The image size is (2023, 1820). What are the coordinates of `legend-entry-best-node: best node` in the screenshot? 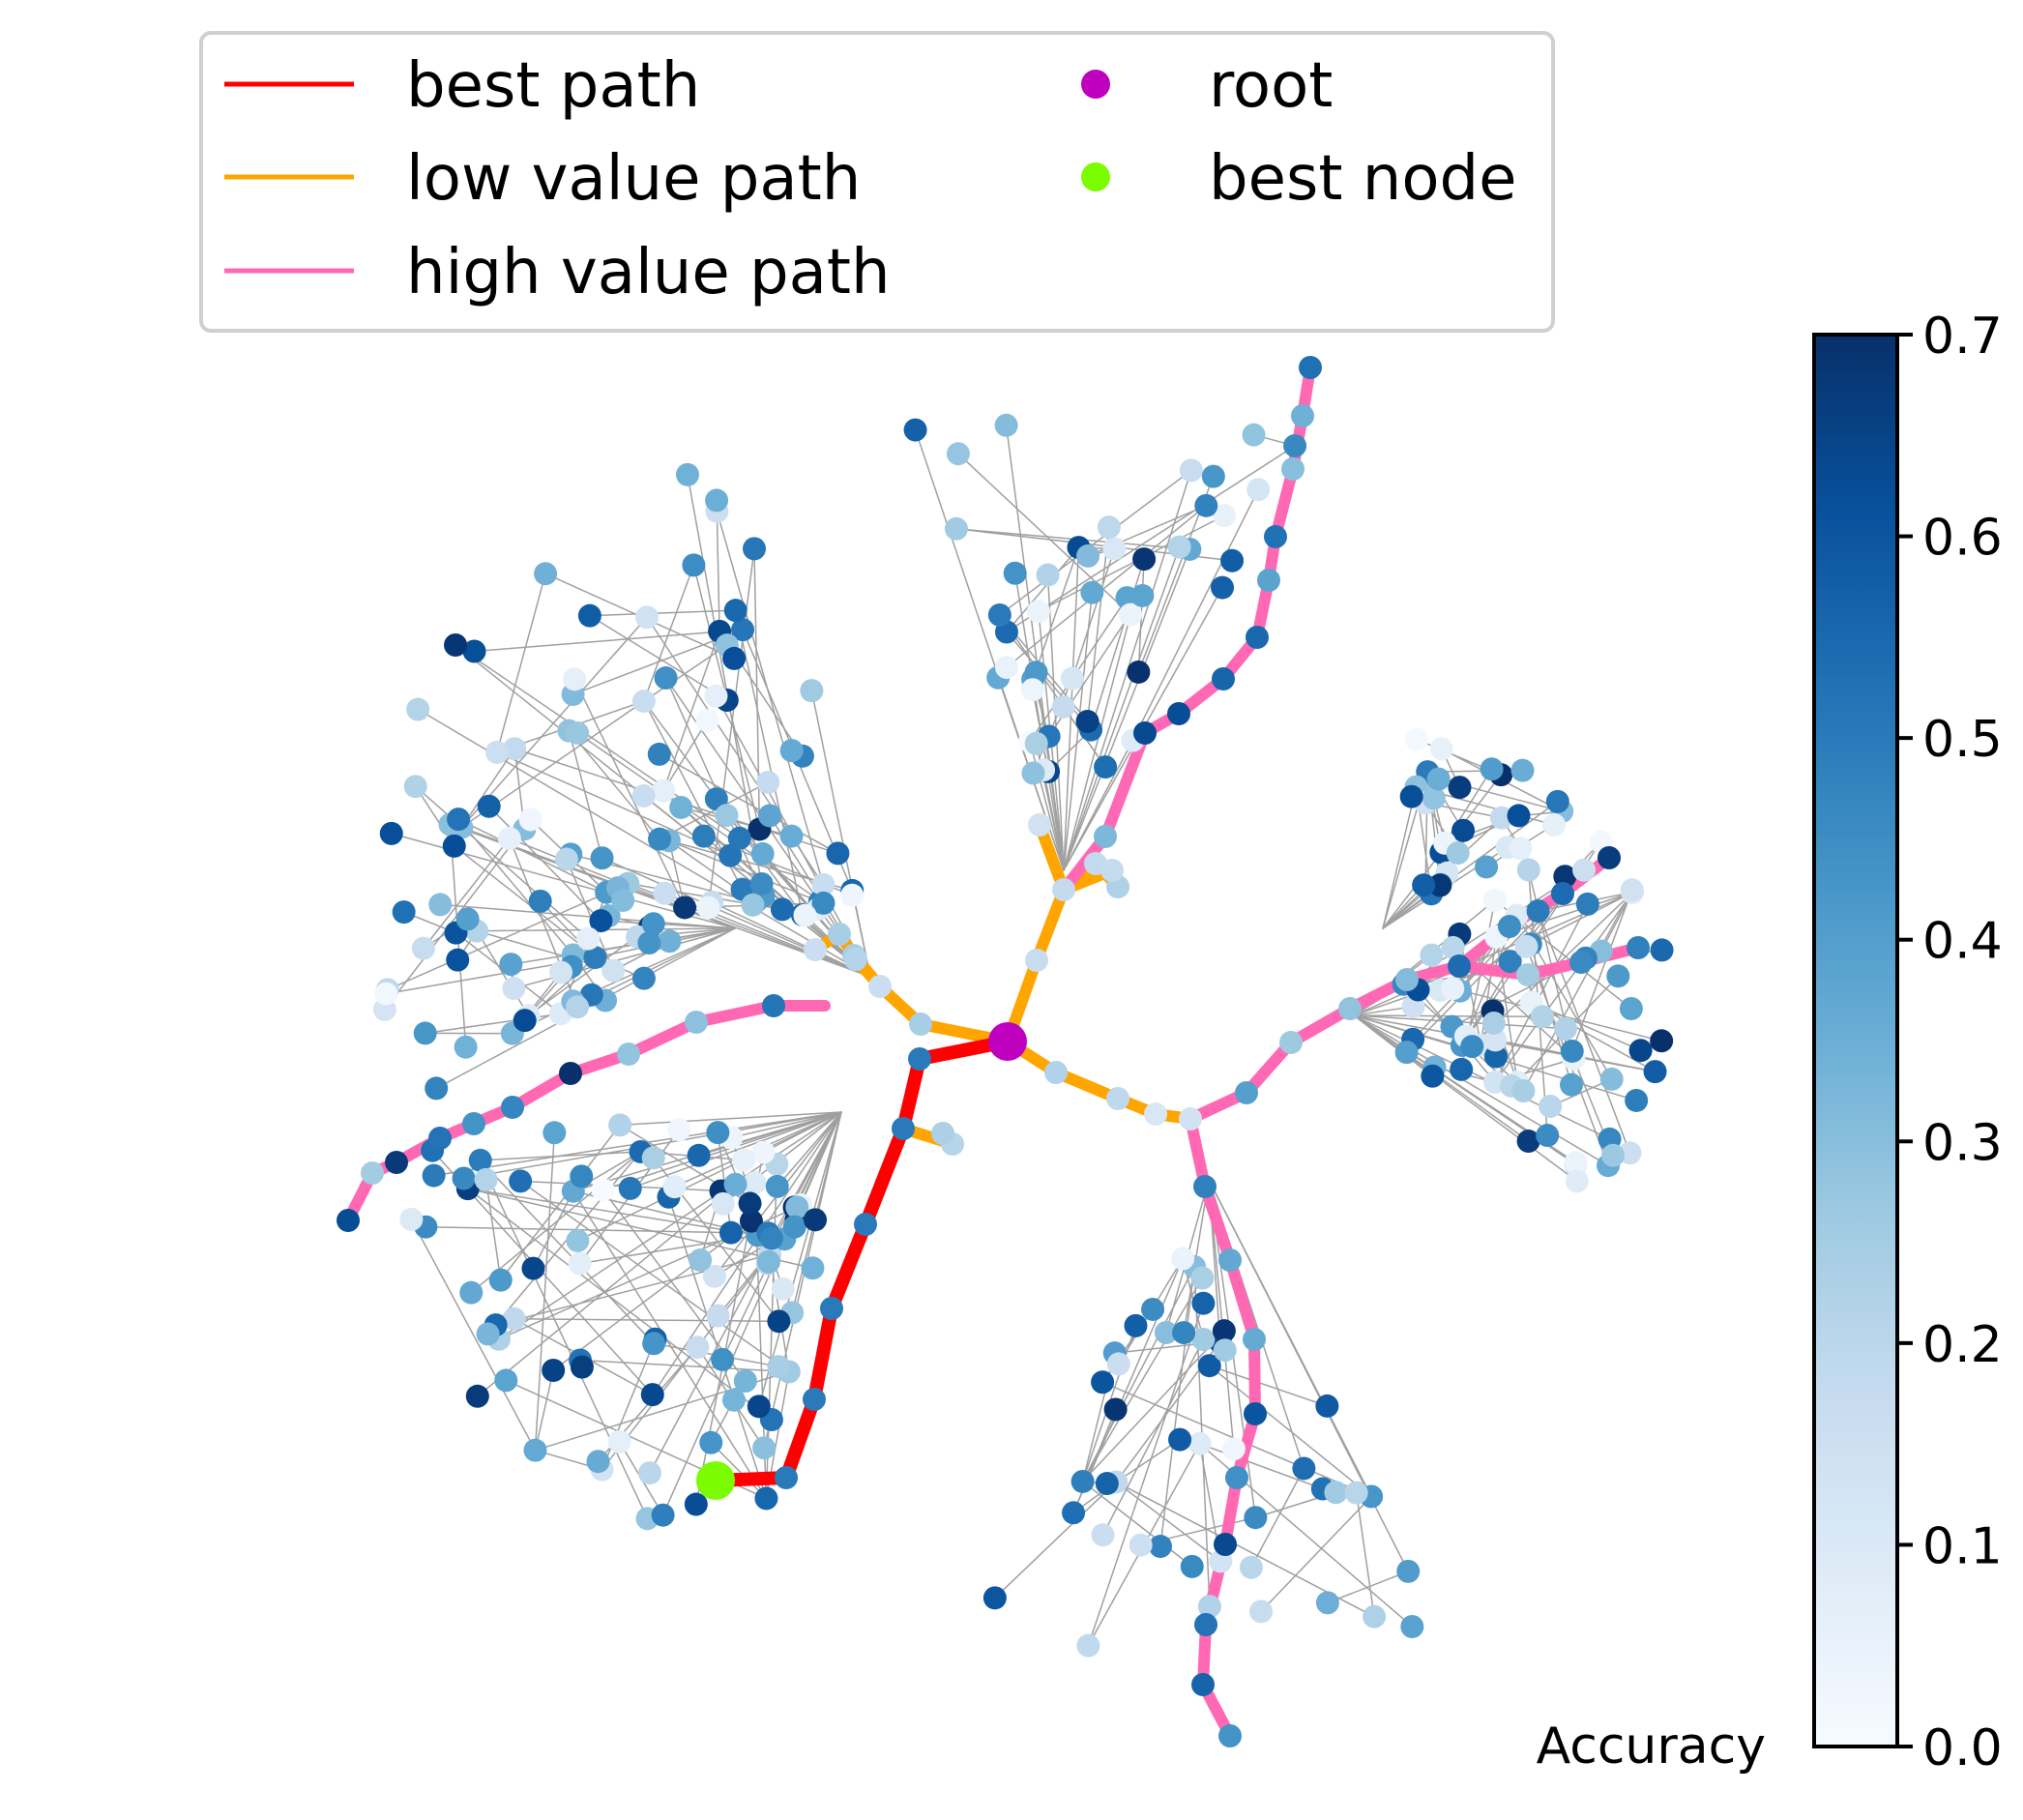 It's located at (1299, 179).